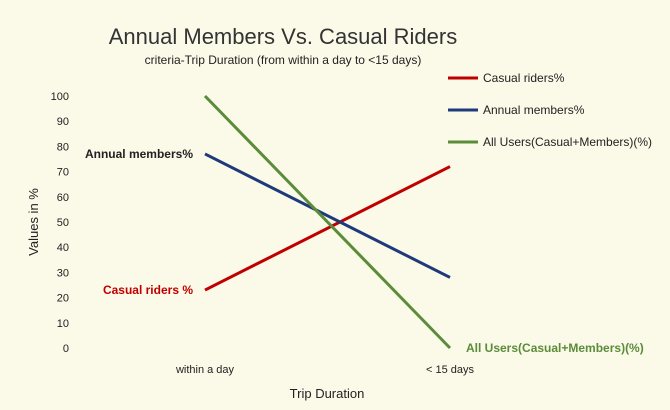 This screenshot has width=670, height=410. Describe the element at coordinates (567, 142) in the screenshot. I see `legend-label: All Users(Casual+Members)(%)` at that location.